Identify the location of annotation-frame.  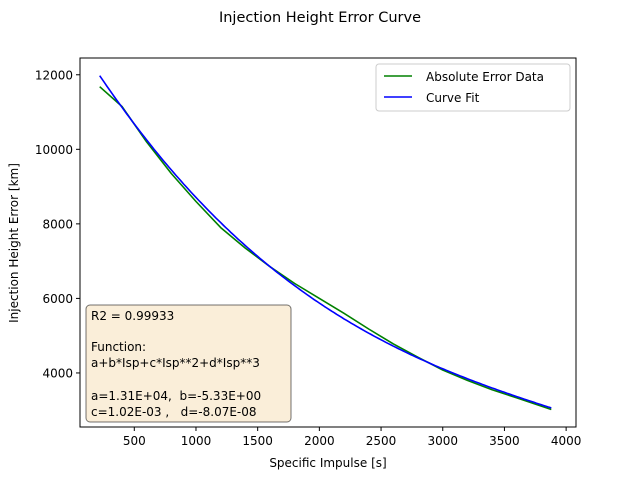
(188, 363).